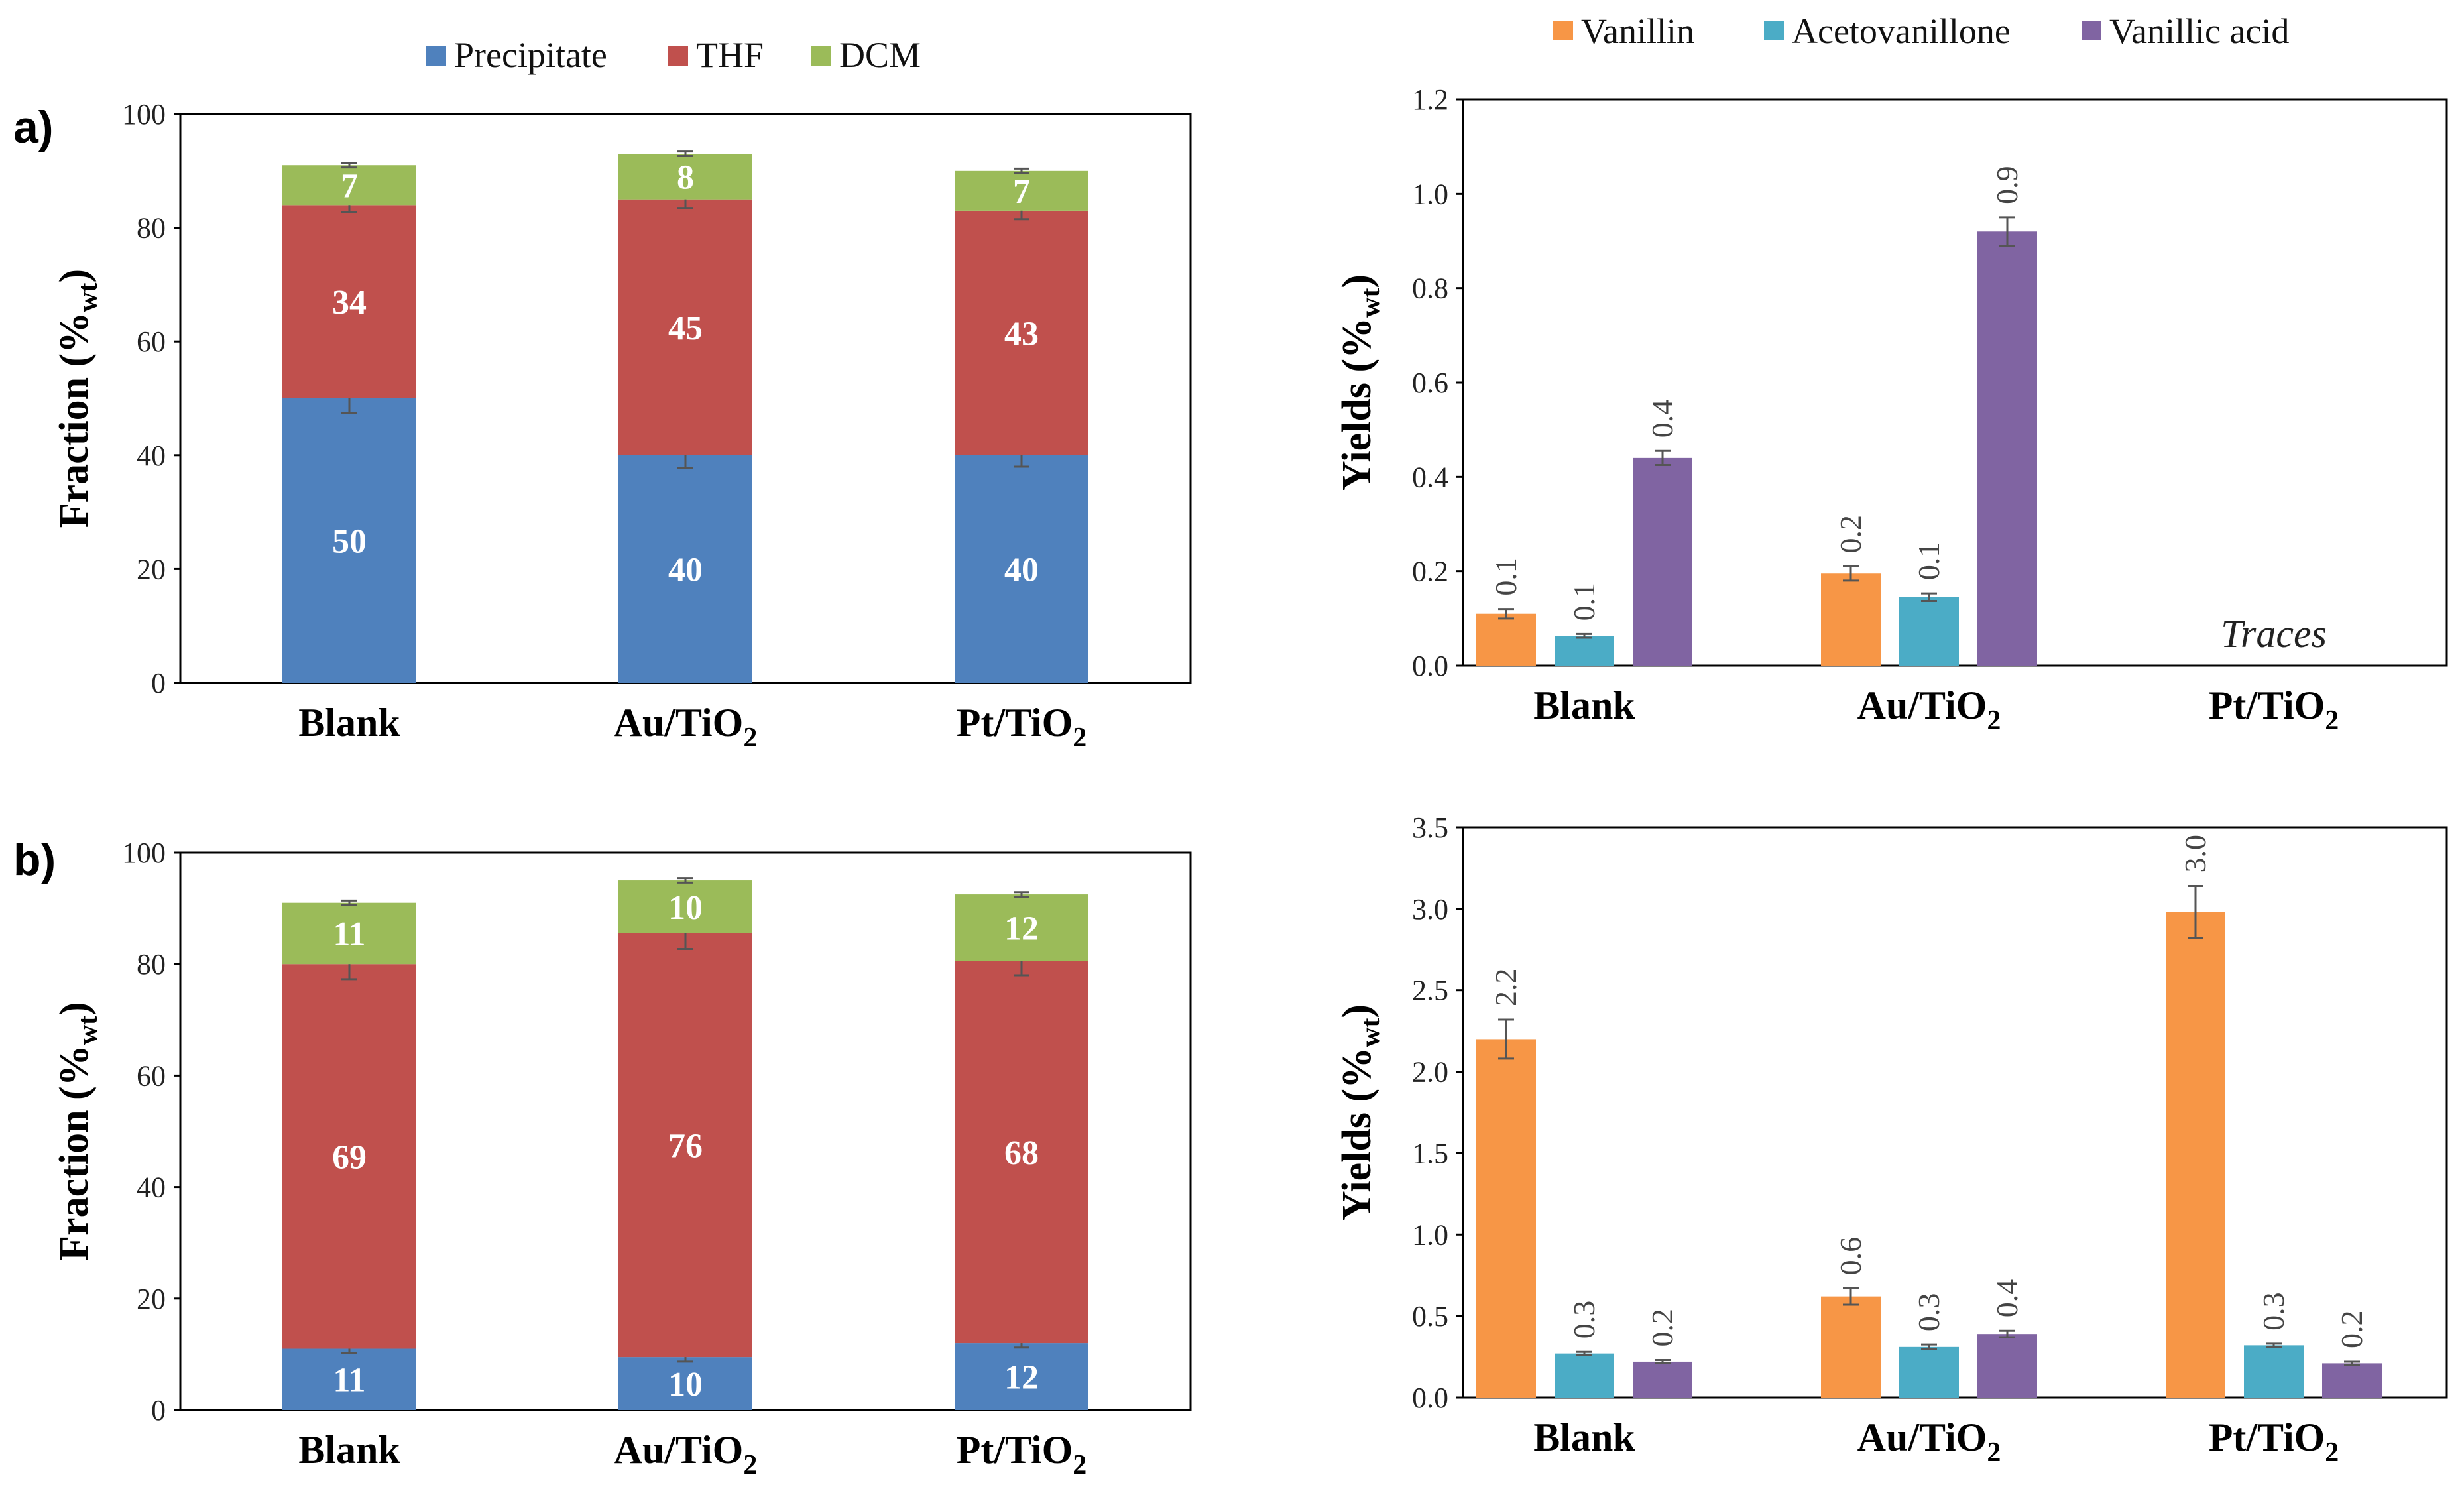 The image size is (2464, 1487). I want to click on y-tick-label: 60, so click(151, 342).